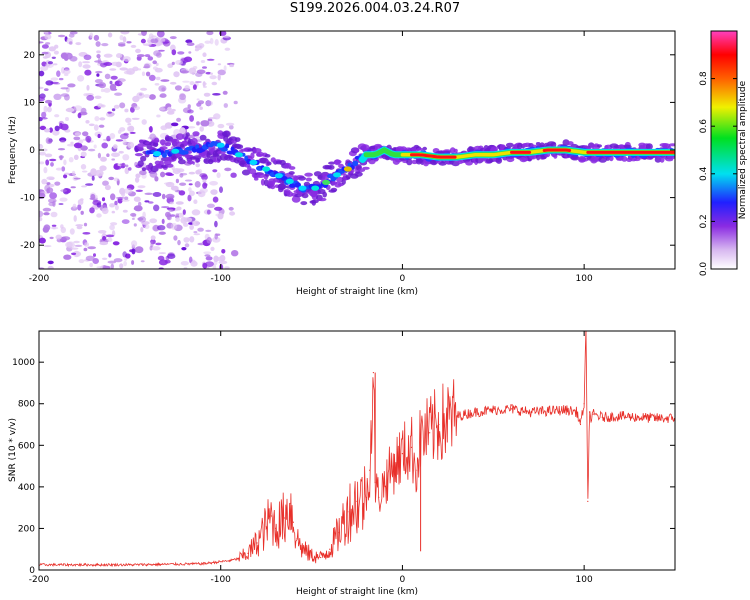 This screenshot has height=600, width=750. Describe the element at coordinates (27, 246) in the screenshot. I see `spectrogram-ytick-label: -20` at that location.